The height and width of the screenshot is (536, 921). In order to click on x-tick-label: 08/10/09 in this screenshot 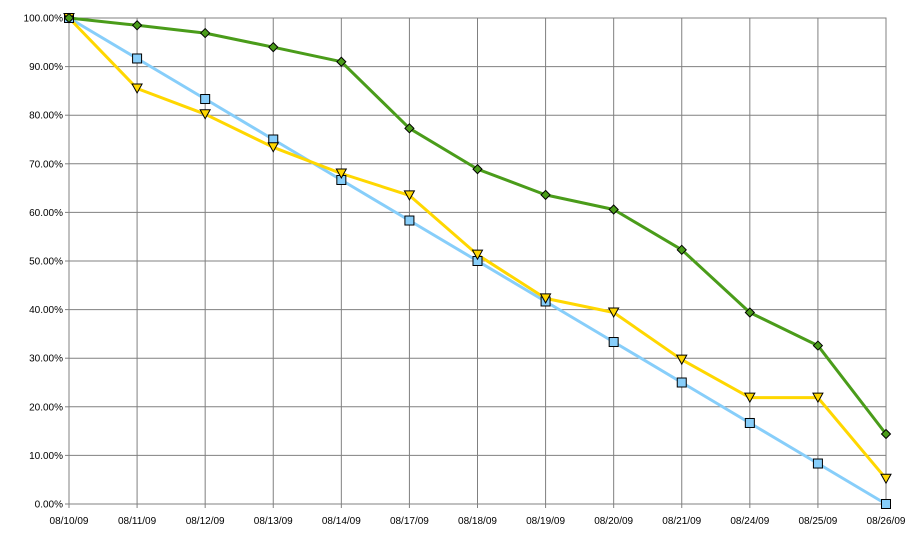, I will do `click(69, 521)`.